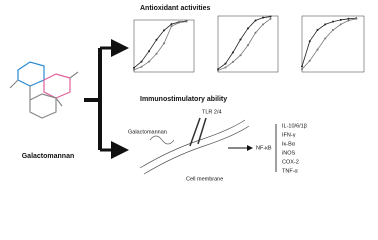 Image resolution: width=378 pixels, height=240 pixels. Describe the element at coordinates (290, 171) in the screenshot. I see `output-label: TNF-α` at that location.